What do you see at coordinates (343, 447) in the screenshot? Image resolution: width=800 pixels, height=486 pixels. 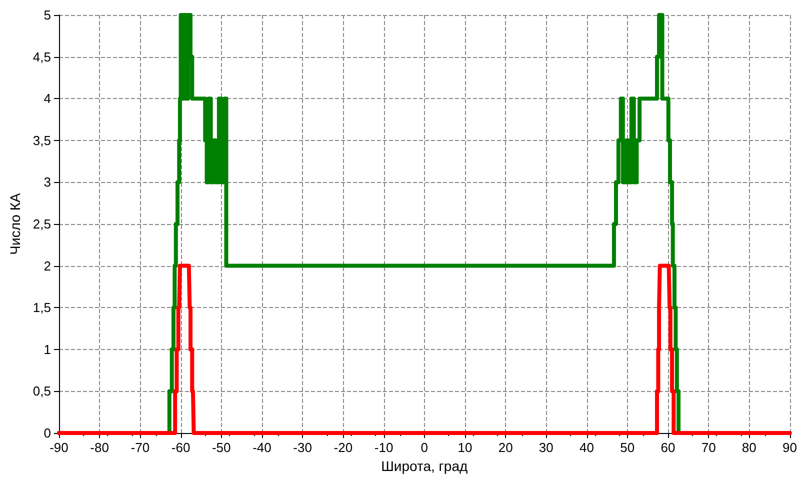 I see `x-tick-label: -20` at bounding box center [343, 447].